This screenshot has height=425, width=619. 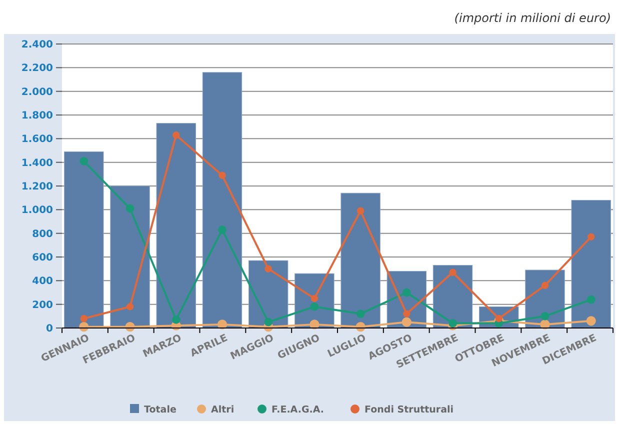 What do you see at coordinates (37, 45) in the screenshot?
I see `y-tick-label: 2.400` at bounding box center [37, 45].